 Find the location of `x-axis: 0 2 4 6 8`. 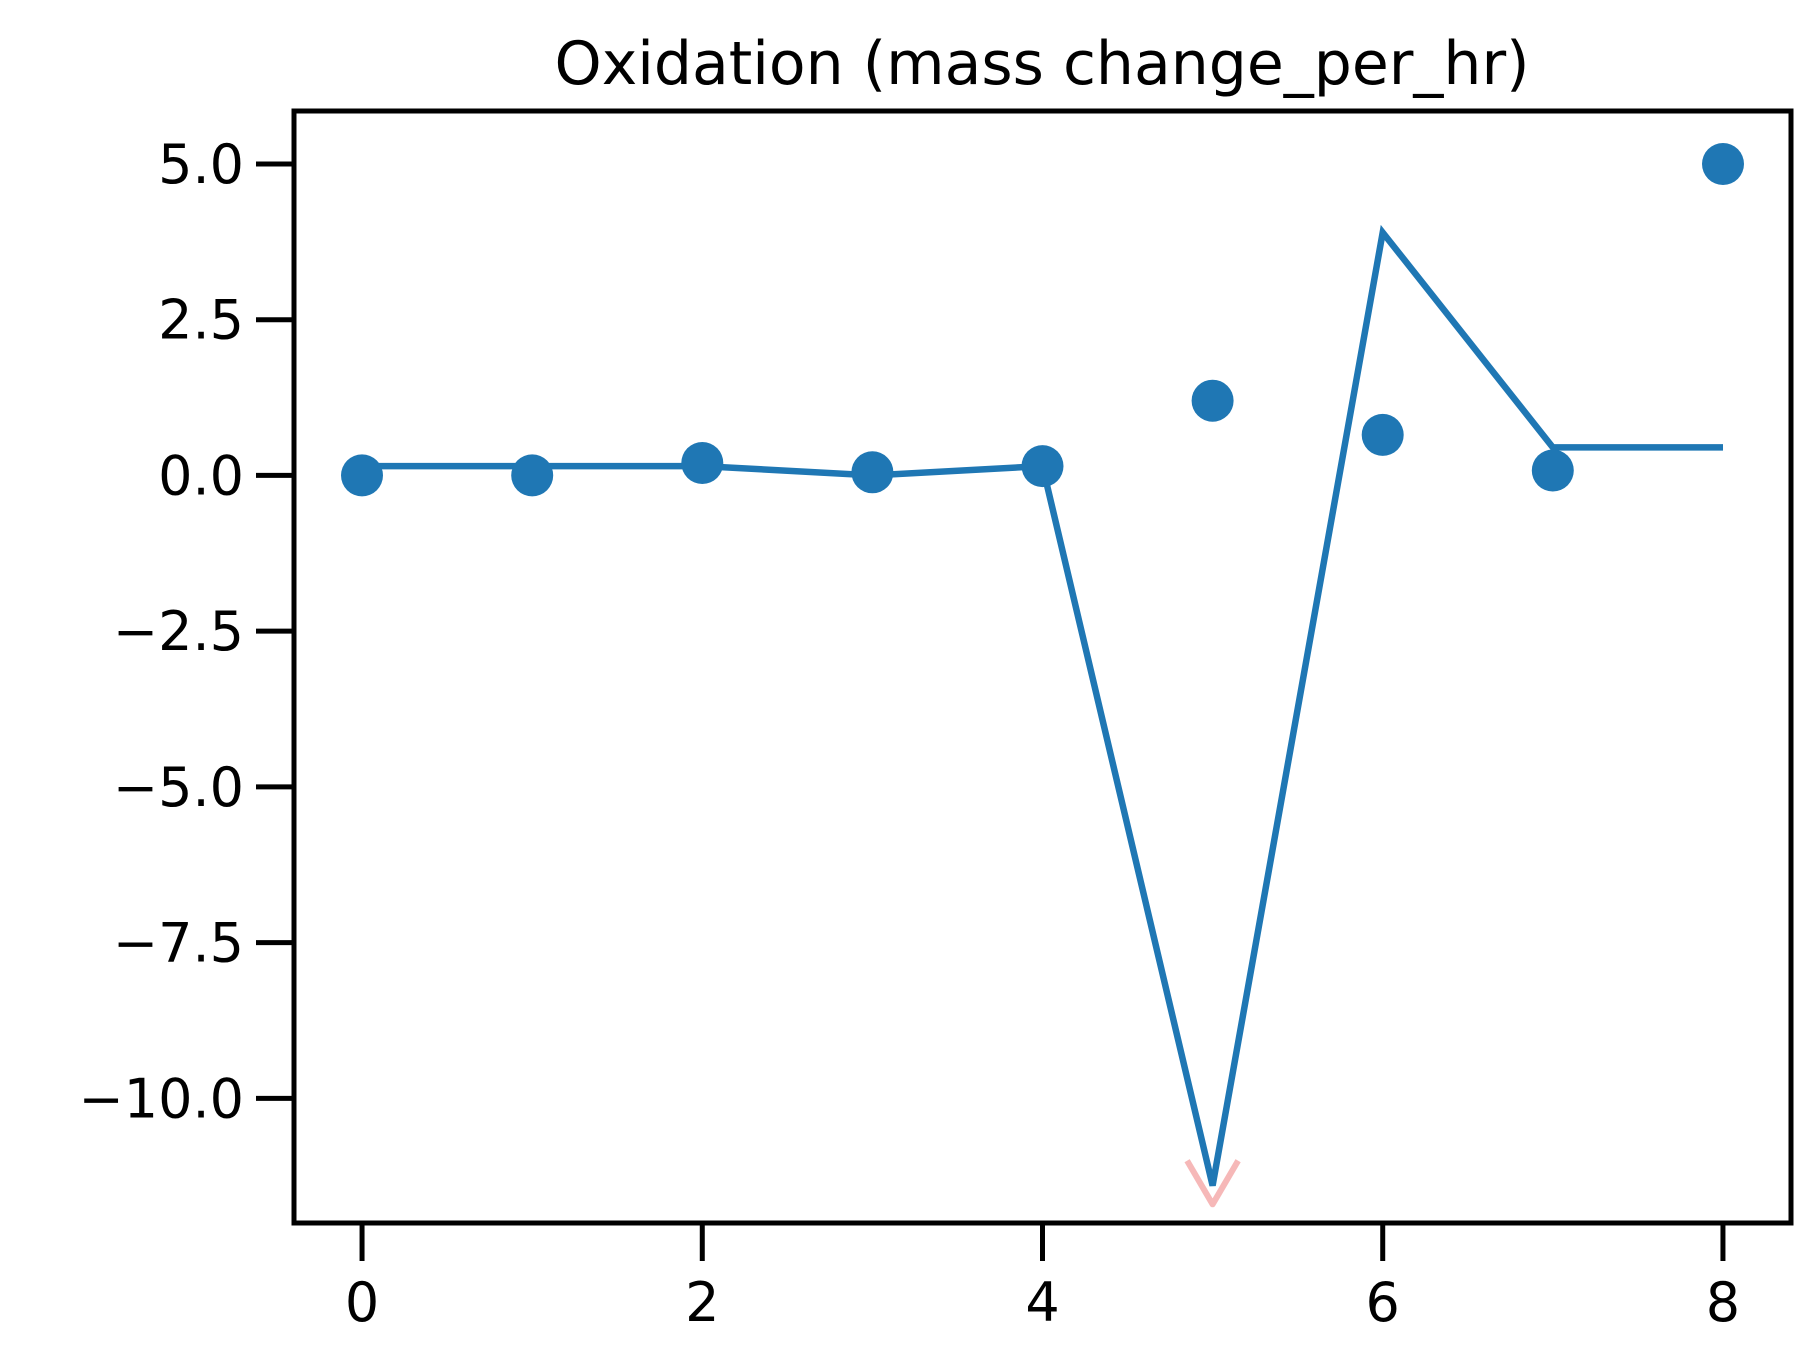

x-axis: 0 2 4 6 8 is located at coordinates (1042, 1278).